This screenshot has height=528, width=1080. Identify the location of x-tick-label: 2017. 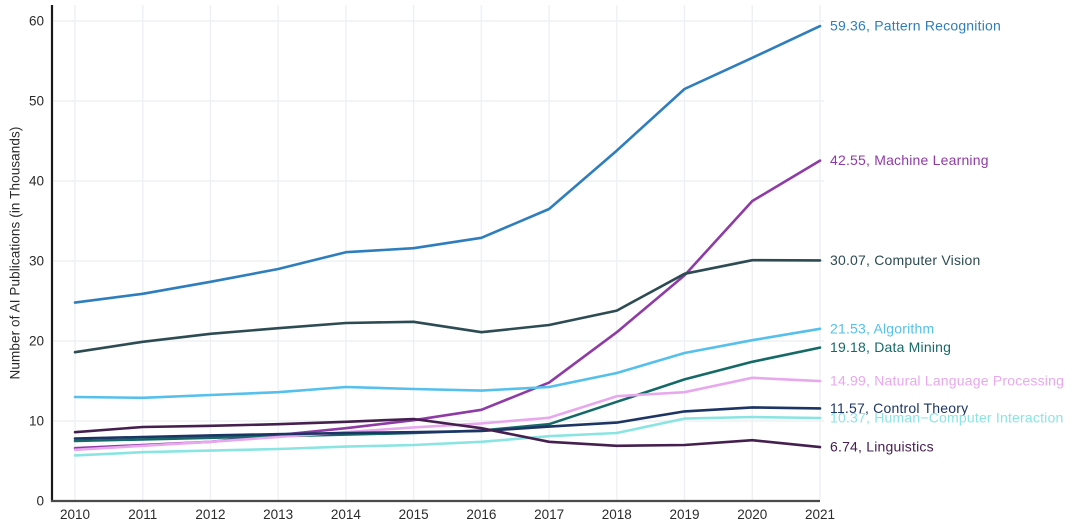
(549, 514).